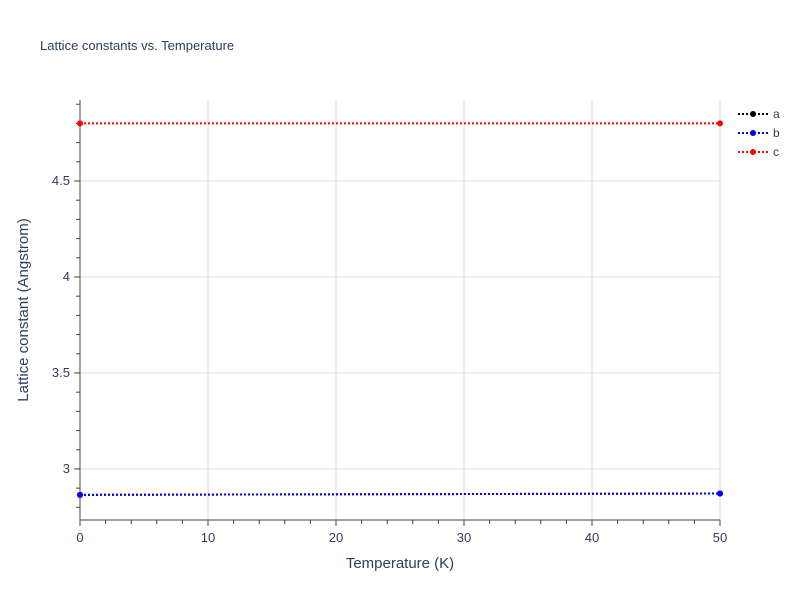 The height and width of the screenshot is (605, 800). Describe the element at coordinates (61, 180) in the screenshot. I see `y-tick-label: 4.5` at that location.